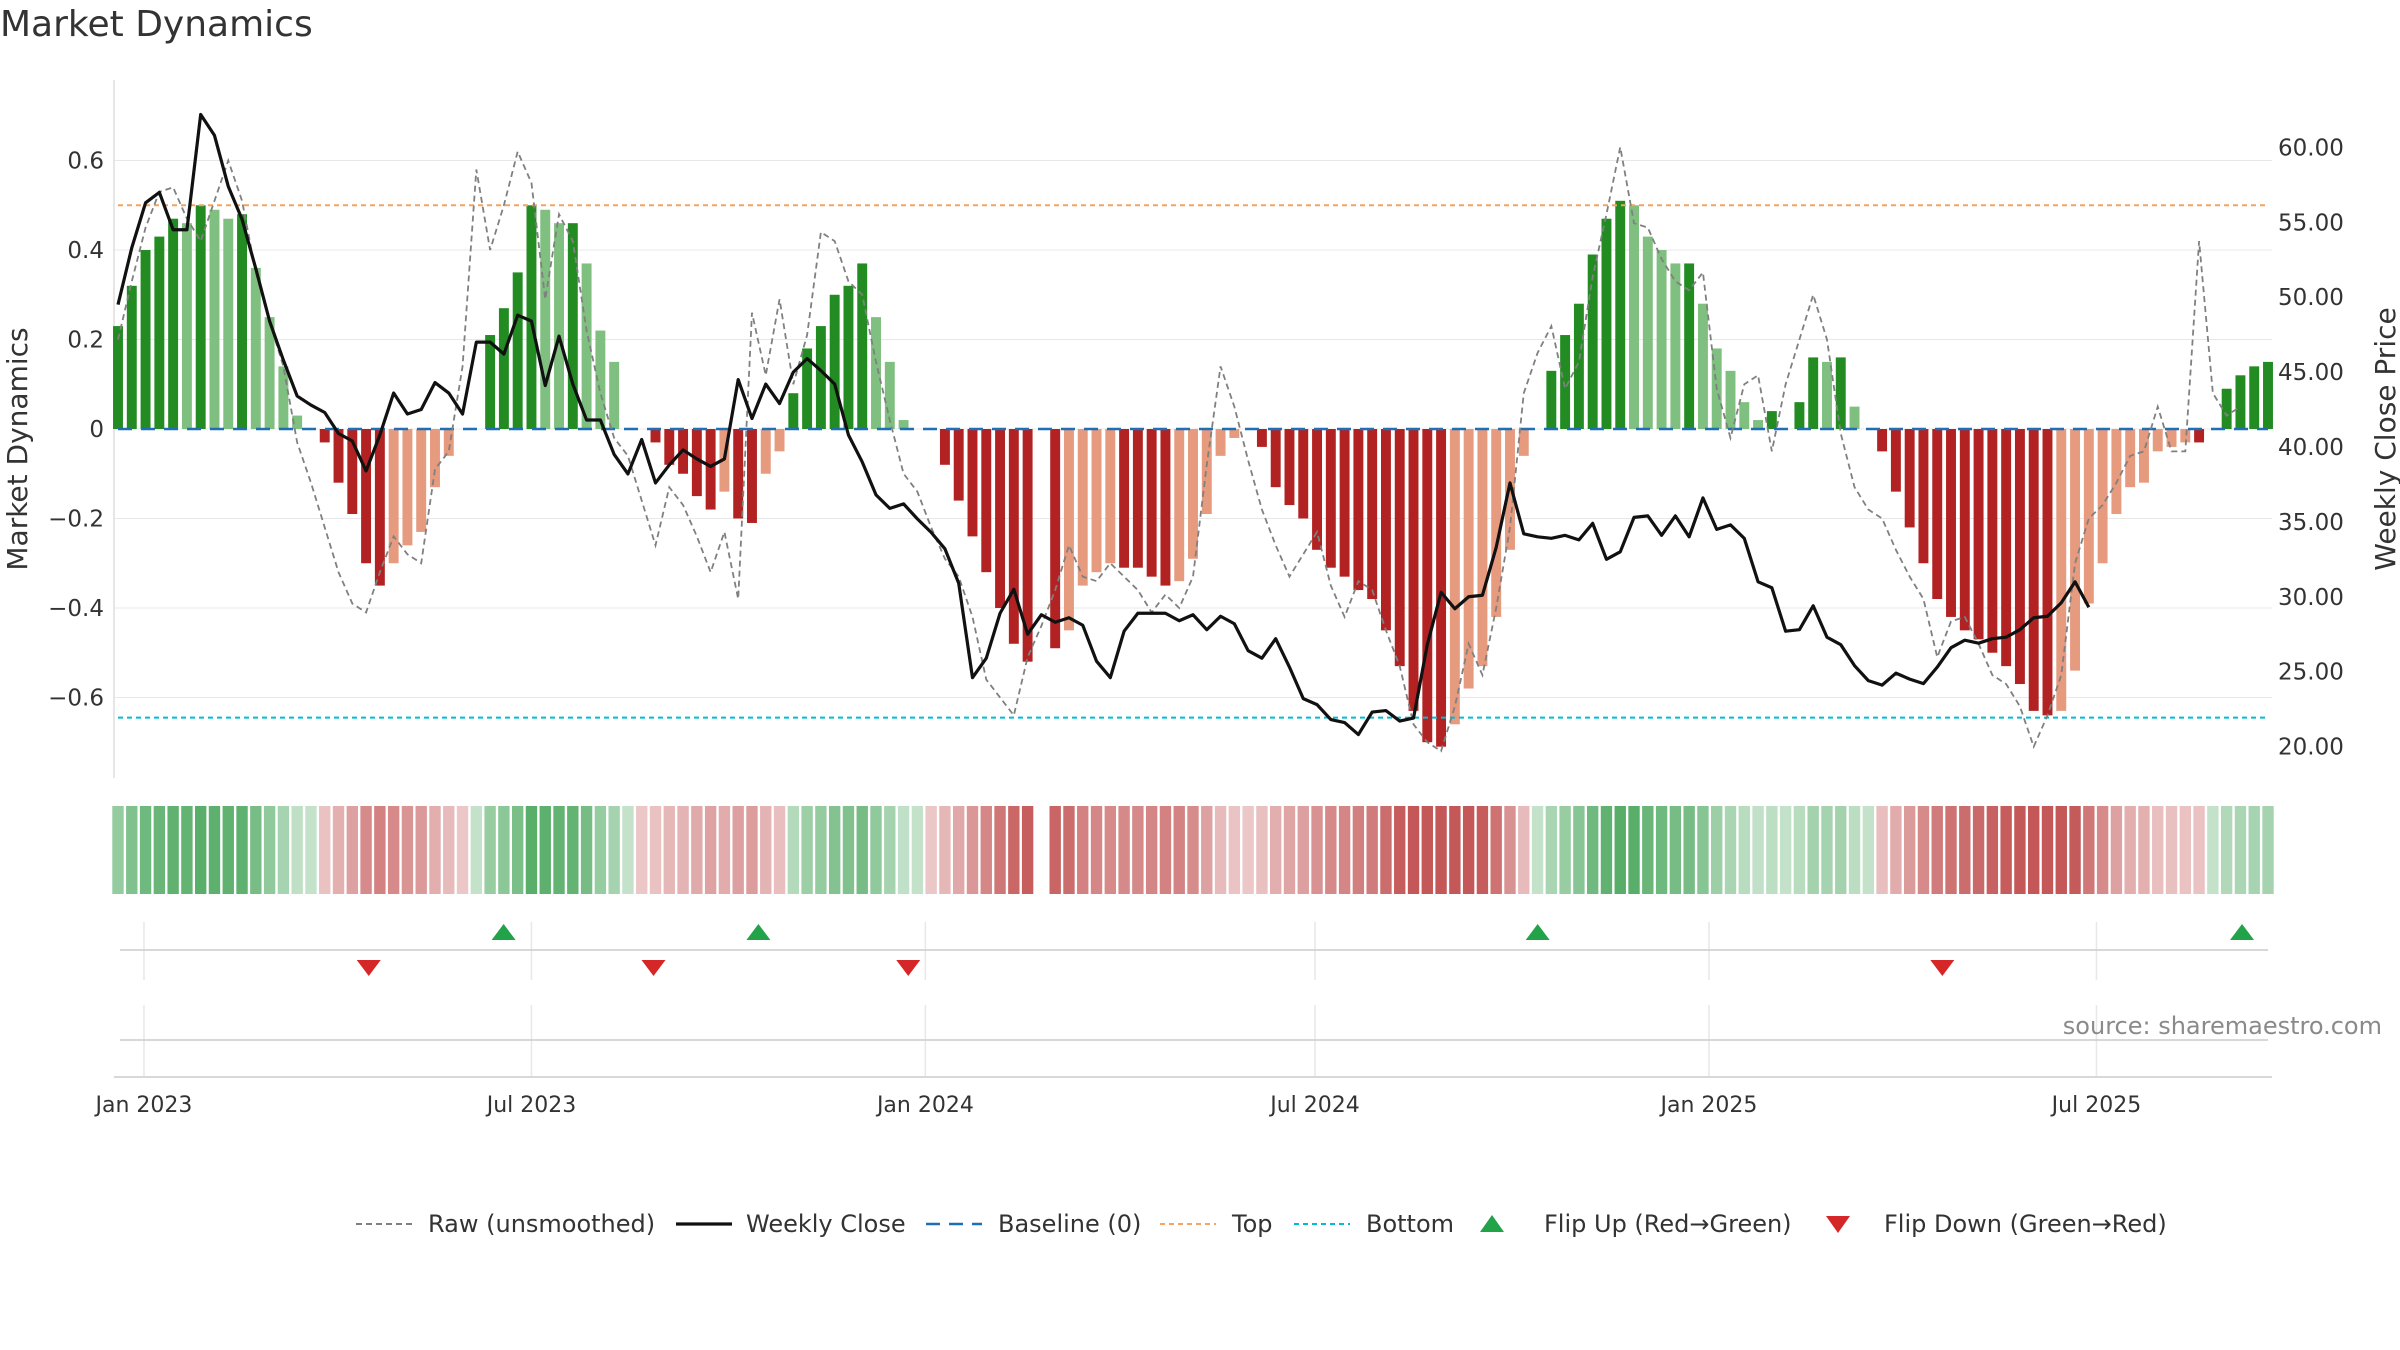 This screenshot has height=1350, width=2400. I want to click on legend-label-close: Weekly Close, so click(826, 1224).